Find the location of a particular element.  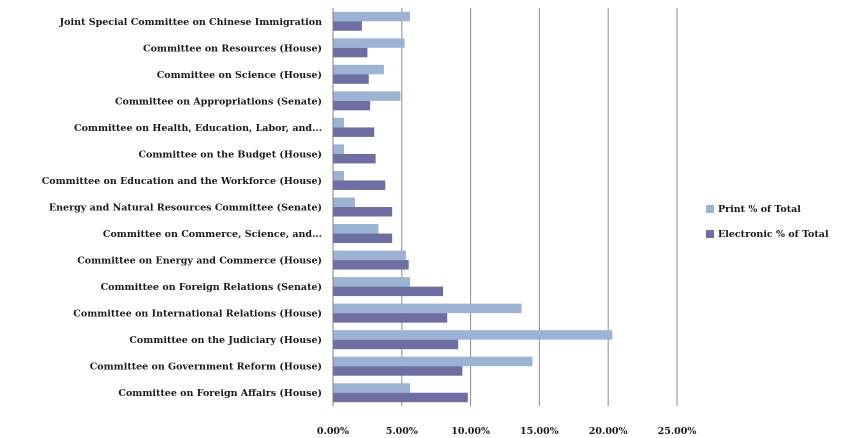

legend: Print % of Total Electronic % of Total is located at coordinates (767, 222).